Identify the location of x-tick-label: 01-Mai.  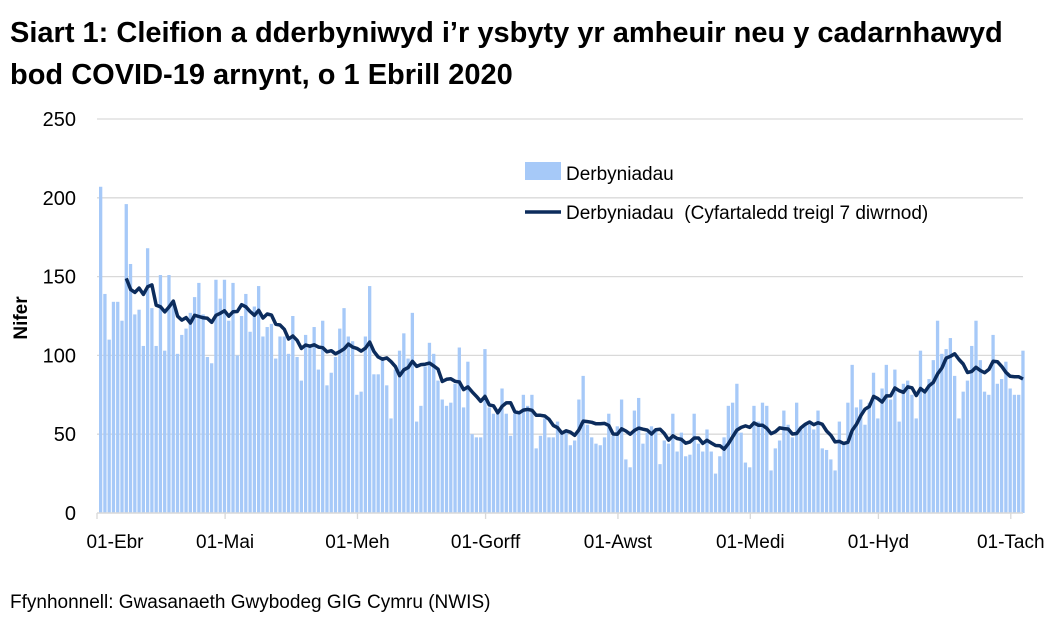
(225, 542).